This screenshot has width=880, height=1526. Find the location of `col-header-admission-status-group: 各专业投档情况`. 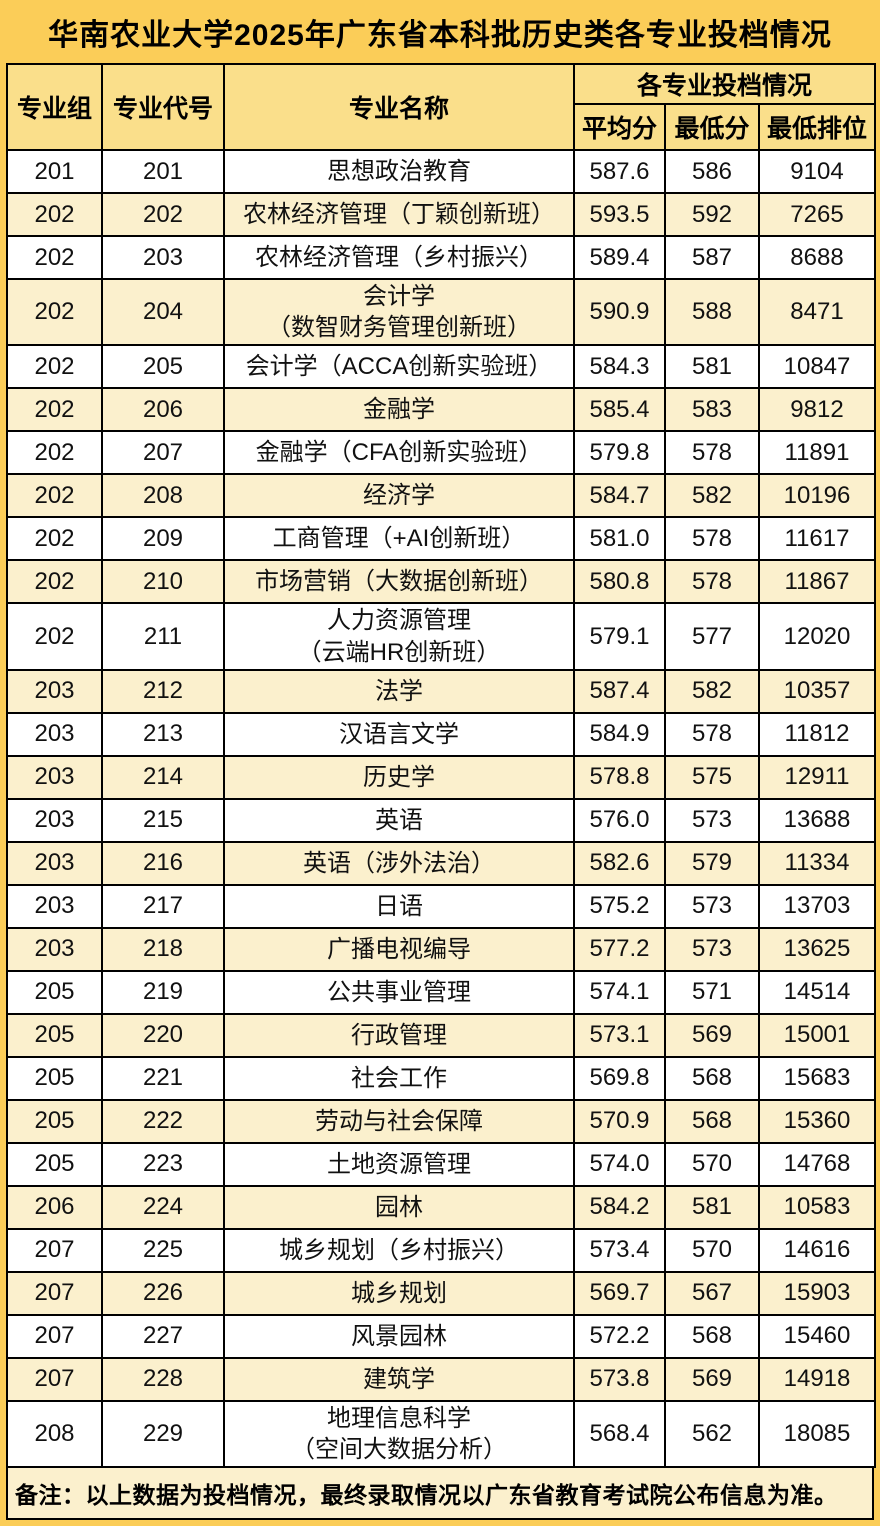

col-header-admission-status-group: 各专业投档情况 is located at coordinates (724, 84).